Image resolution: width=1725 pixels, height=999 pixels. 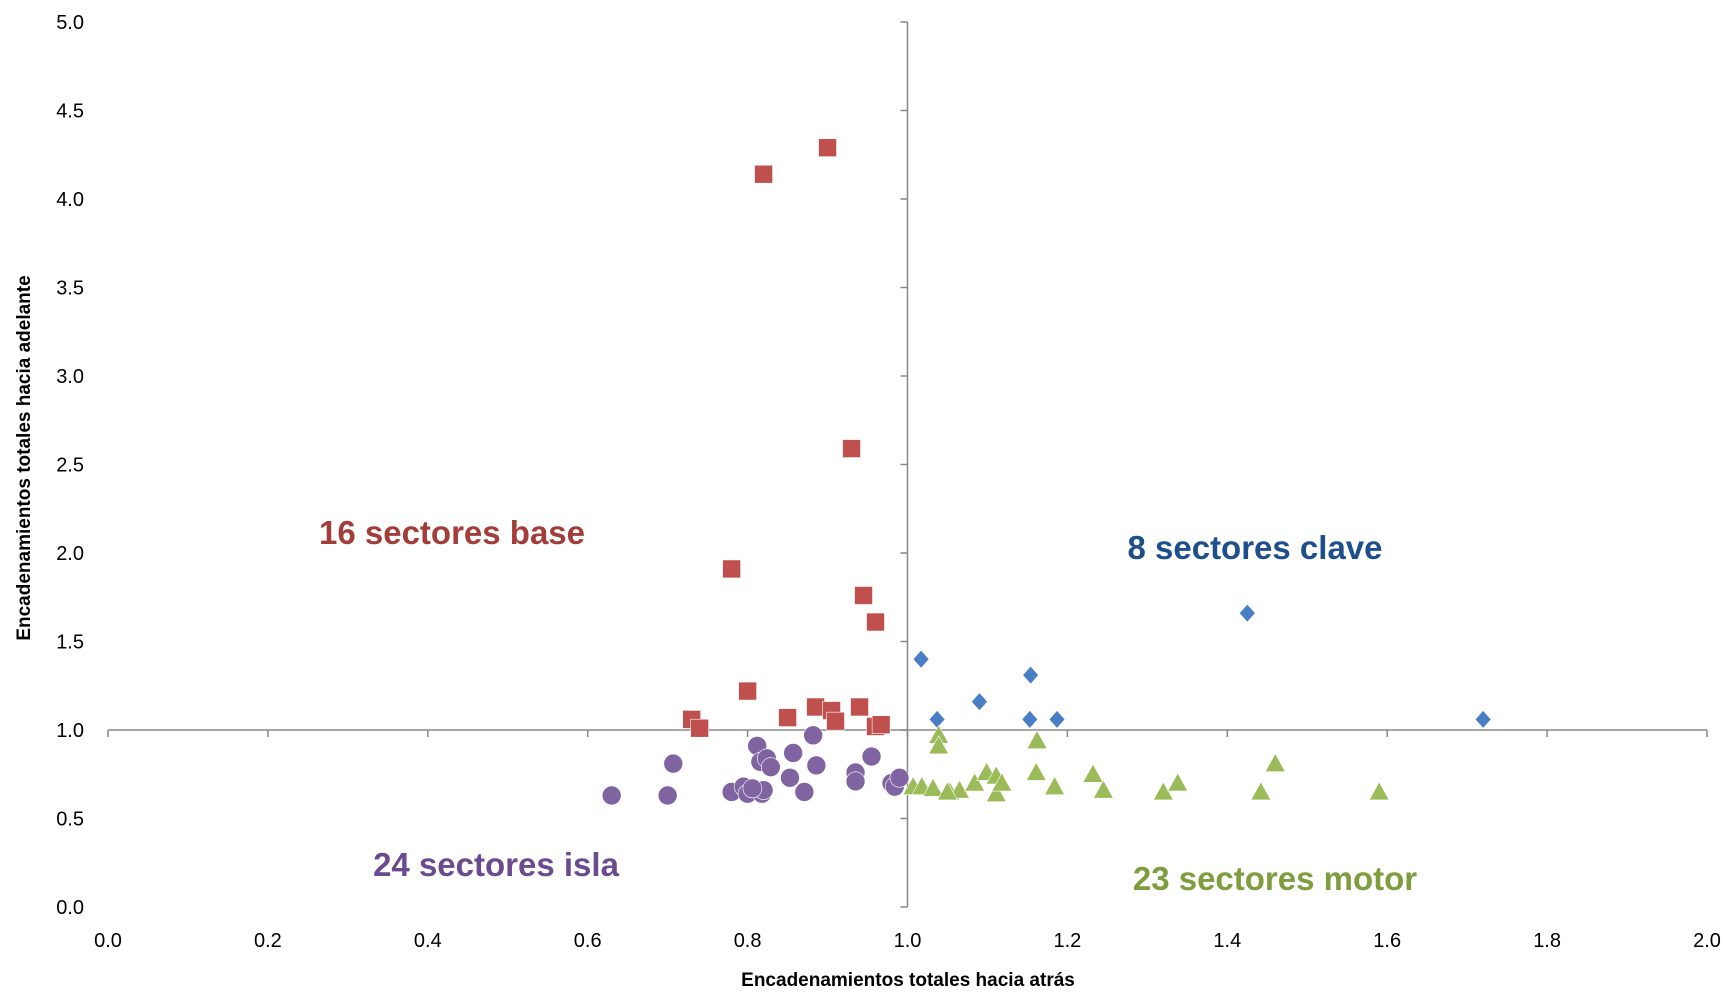 What do you see at coordinates (428, 941) in the screenshot?
I see `x-tick-label: 0.4` at bounding box center [428, 941].